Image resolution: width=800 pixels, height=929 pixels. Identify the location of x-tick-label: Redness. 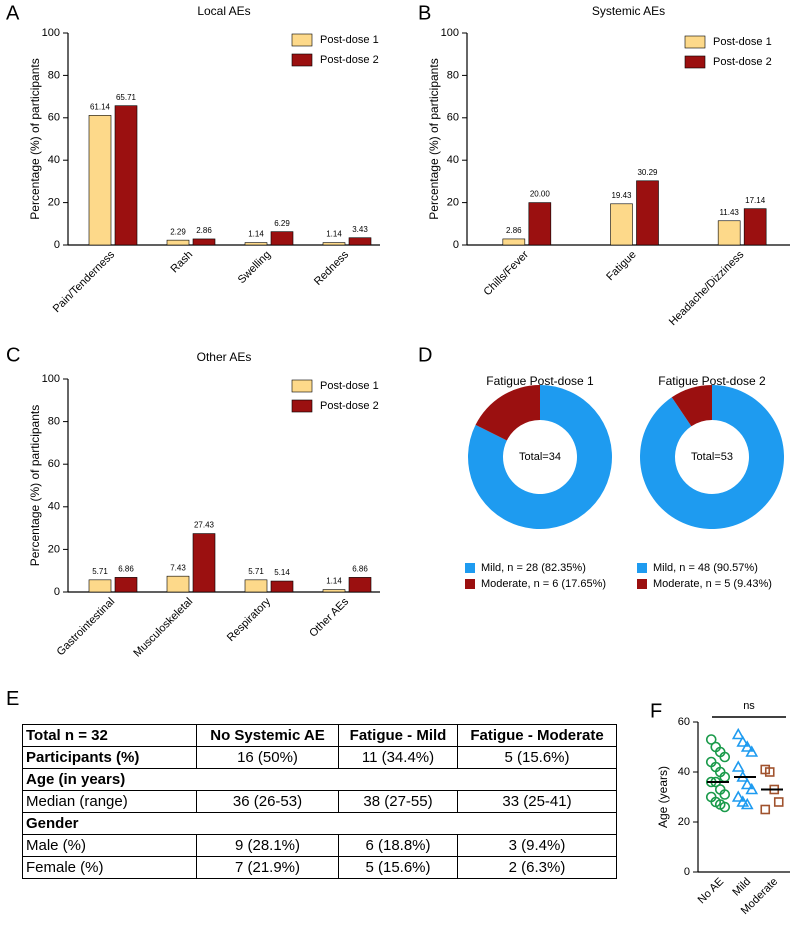
(332, 268).